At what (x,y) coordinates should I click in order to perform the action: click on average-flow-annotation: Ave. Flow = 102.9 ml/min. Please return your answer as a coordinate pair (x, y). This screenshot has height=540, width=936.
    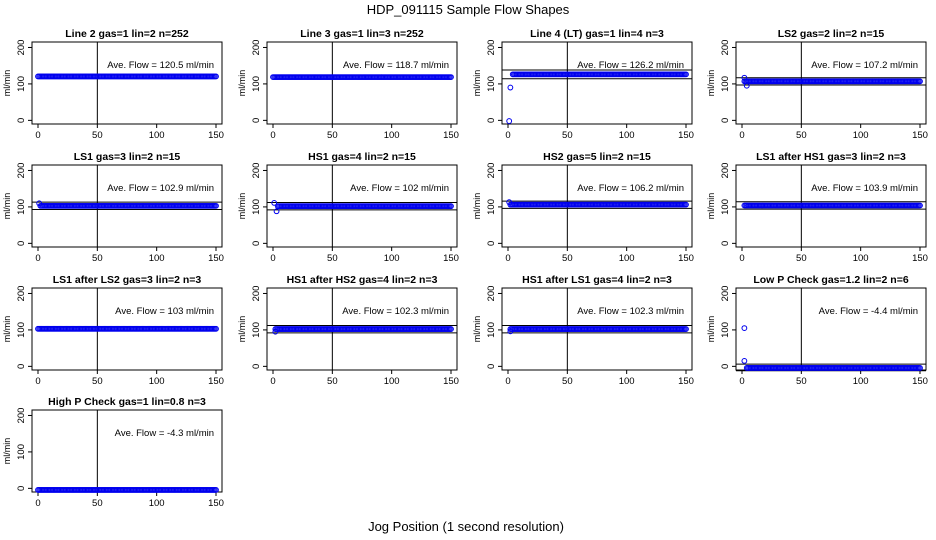
    Looking at the image, I should click on (160, 188).